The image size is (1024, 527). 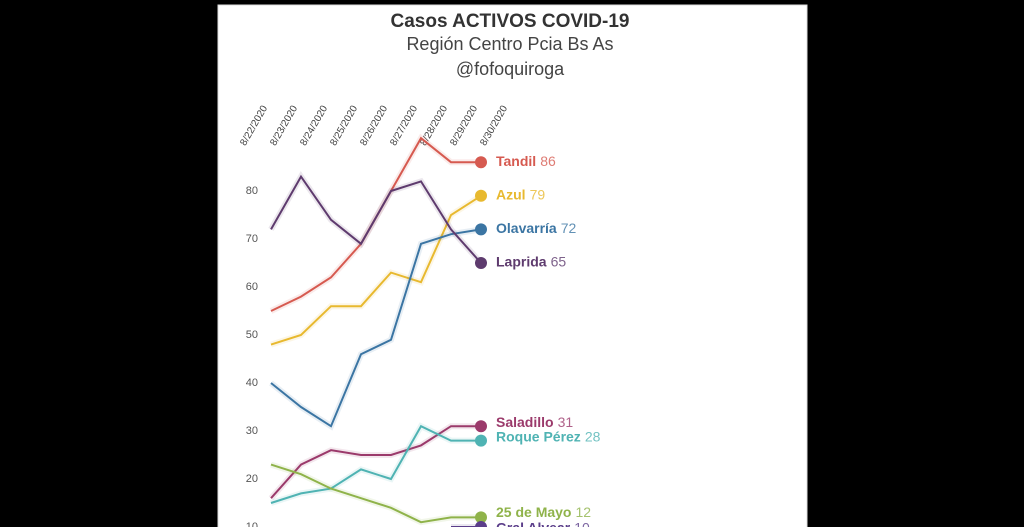 I want to click on series-value-label: 28, so click(x=593, y=436).